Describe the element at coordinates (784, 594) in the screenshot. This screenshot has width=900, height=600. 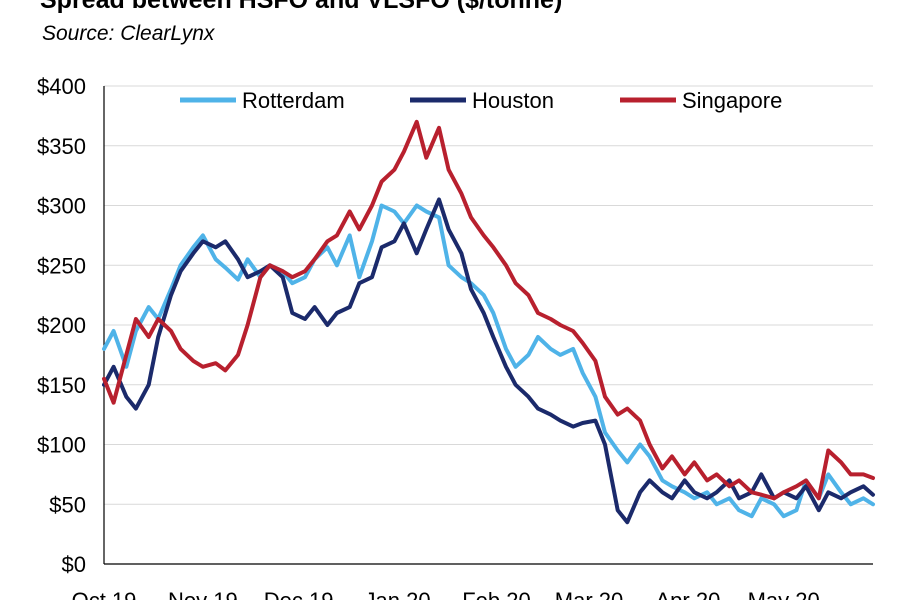
I see `x-tick-label: May 20` at that location.